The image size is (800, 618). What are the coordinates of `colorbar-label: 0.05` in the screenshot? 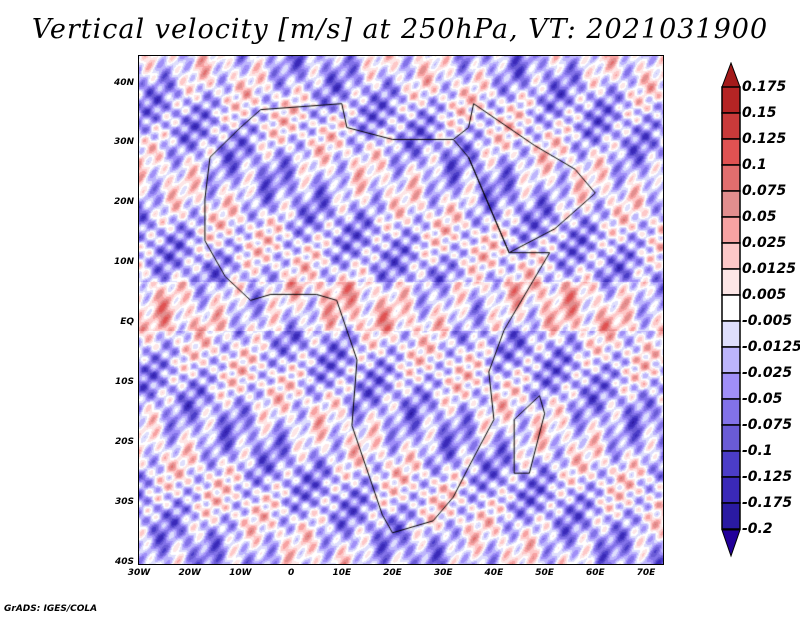 It's located at (759, 217).